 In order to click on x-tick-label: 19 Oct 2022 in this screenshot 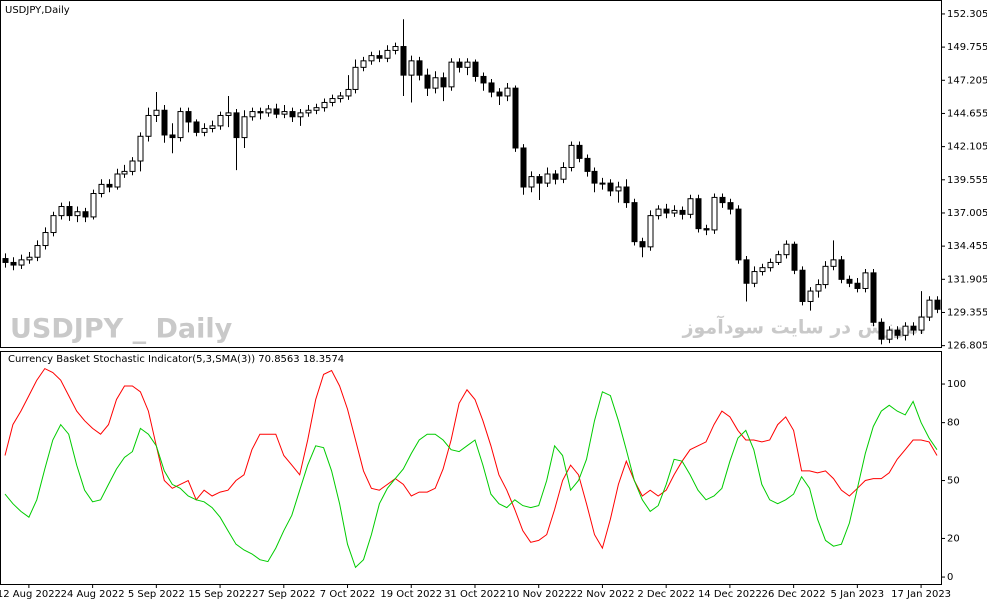, I will do `click(411, 594)`.